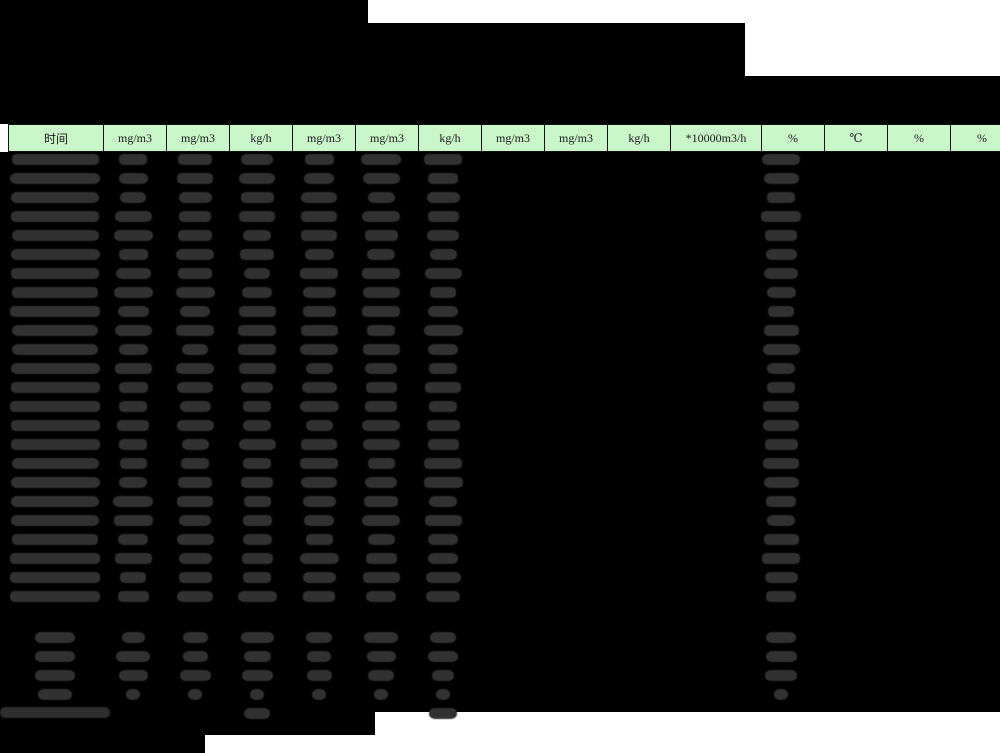 The width and height of the screenshot is (1000, 753). I want to click on column-header-c11: %, so click(793, 138).